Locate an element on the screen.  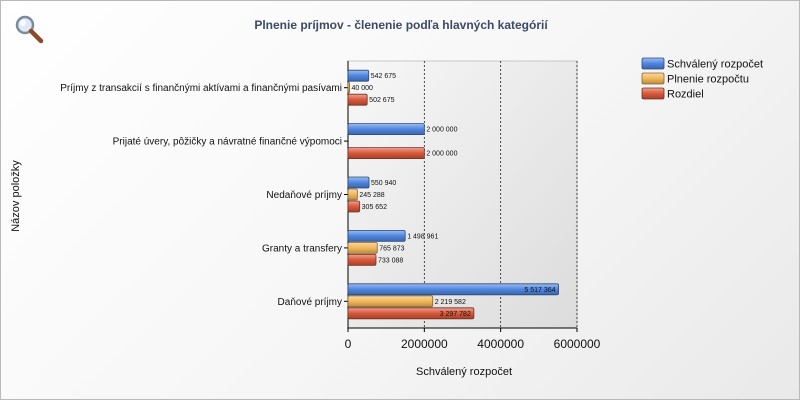
data-label: 542 675 is located at coordinates (383, 76).